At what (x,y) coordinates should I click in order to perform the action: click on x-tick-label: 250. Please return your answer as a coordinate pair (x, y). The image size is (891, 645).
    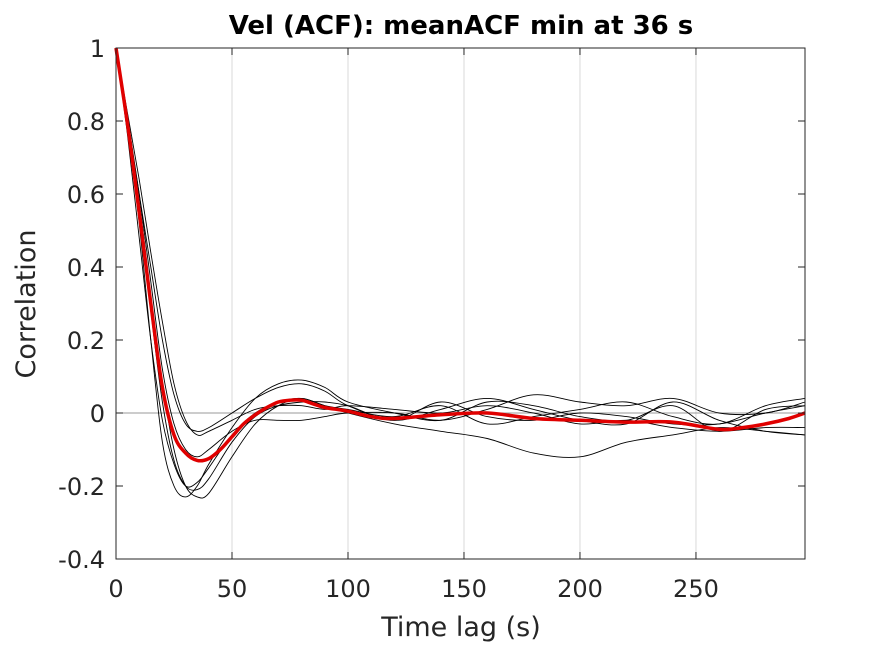
    Looking at the image, I should click on (696, 589).